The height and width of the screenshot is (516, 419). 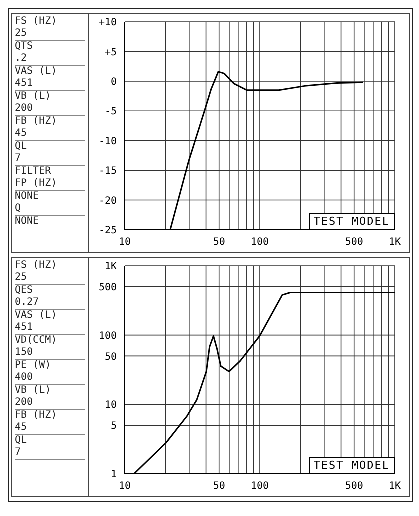 What do you see at coordinates (107, 336) in the screenshot?
I see `y-tick-label: 100` at bounding box center [107, 336].